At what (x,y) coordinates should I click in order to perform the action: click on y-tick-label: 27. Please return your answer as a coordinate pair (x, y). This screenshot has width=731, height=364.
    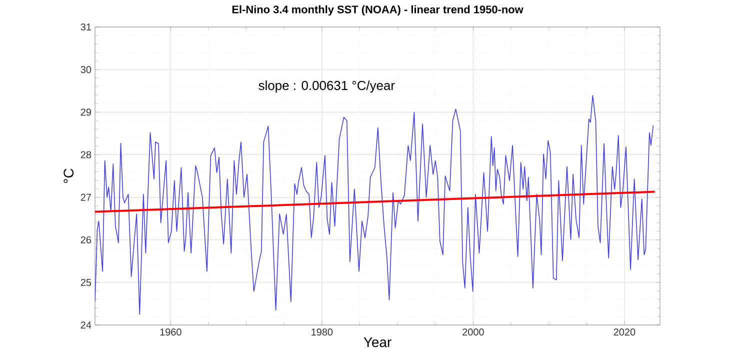
    Looking at the image, I should click on (85, 197).